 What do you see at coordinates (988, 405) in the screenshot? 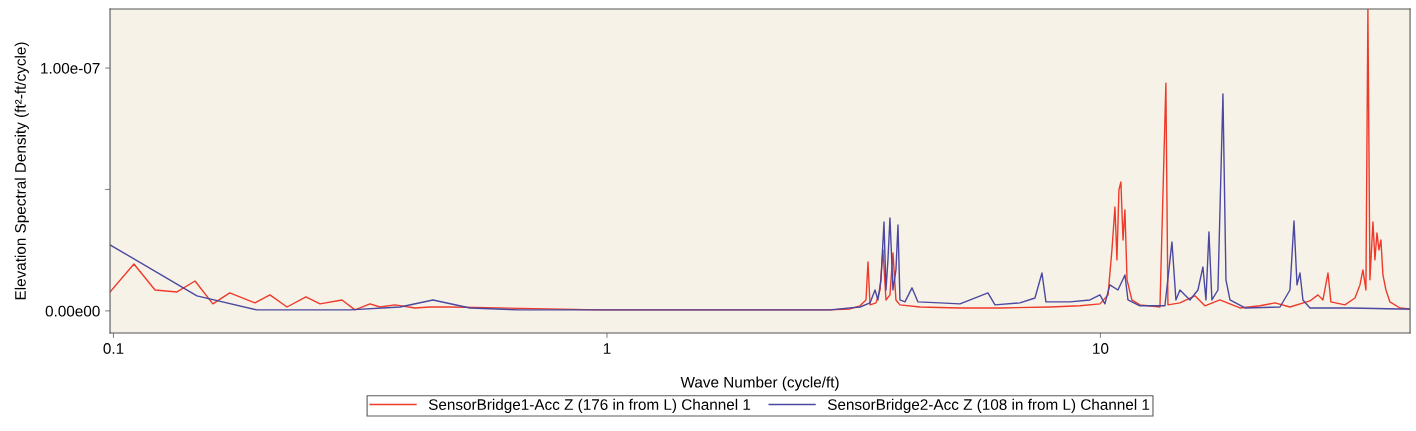
I see `legend-label: SensorBridge2-Acc Z (108 in from L) Channel 1` at bounding box center [988, 405].